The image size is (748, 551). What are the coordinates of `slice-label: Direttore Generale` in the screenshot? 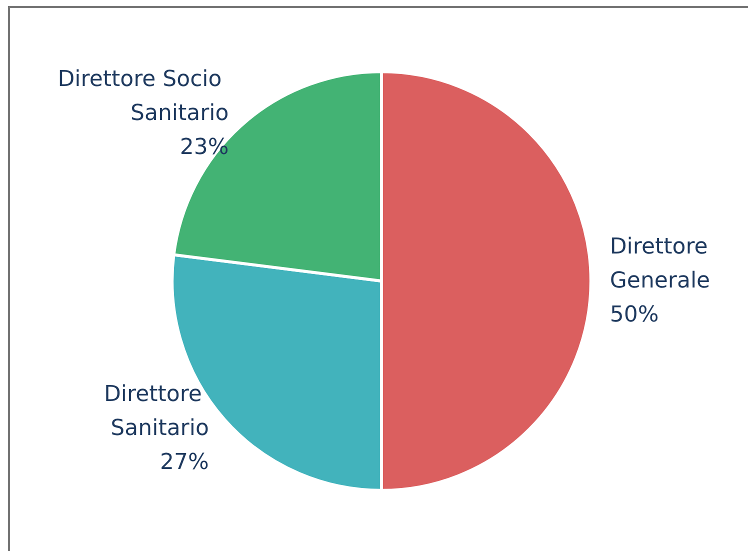 It's located at (662, 264).